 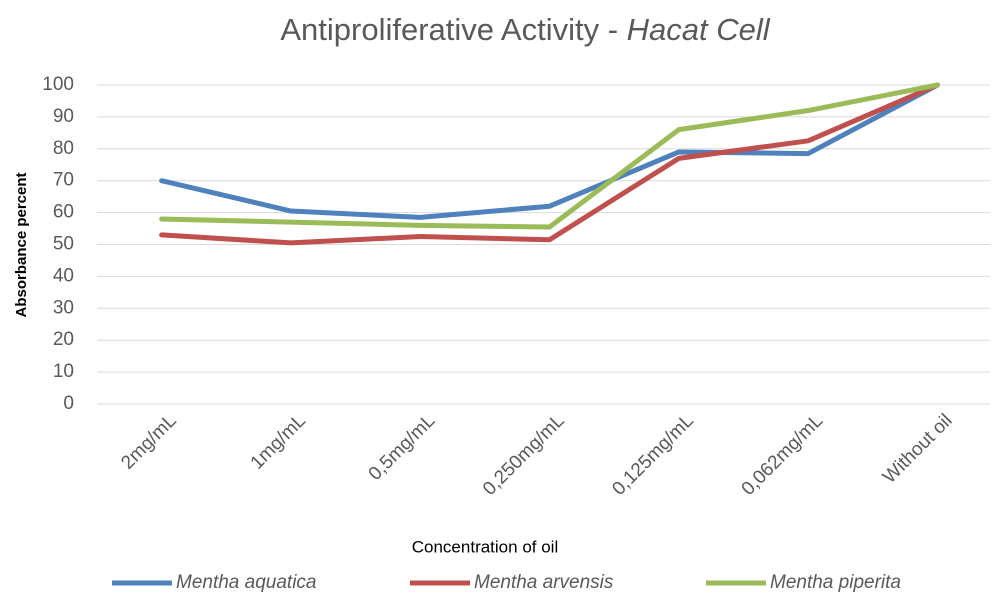 What do you see at coordinates (63, 275) in the screenshot?
I see `y-tick-label: 40` at bounding box center [63, 275].